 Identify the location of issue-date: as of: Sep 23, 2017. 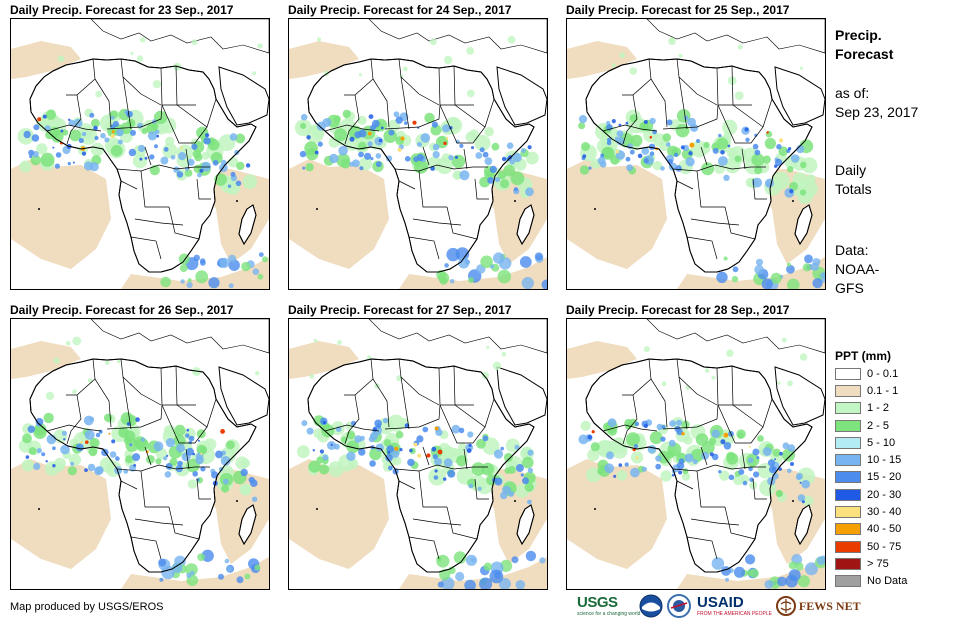
(876, 103).